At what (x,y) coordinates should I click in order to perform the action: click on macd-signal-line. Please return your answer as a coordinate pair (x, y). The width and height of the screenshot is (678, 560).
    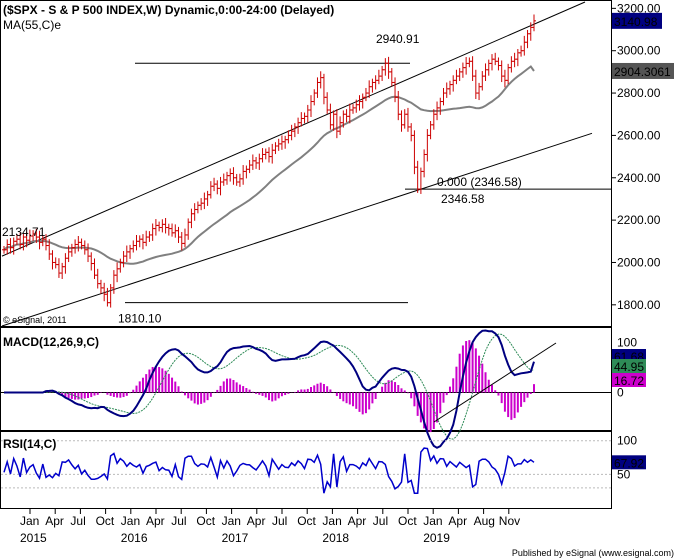
    Looking at the image, I should click on (269, 386).